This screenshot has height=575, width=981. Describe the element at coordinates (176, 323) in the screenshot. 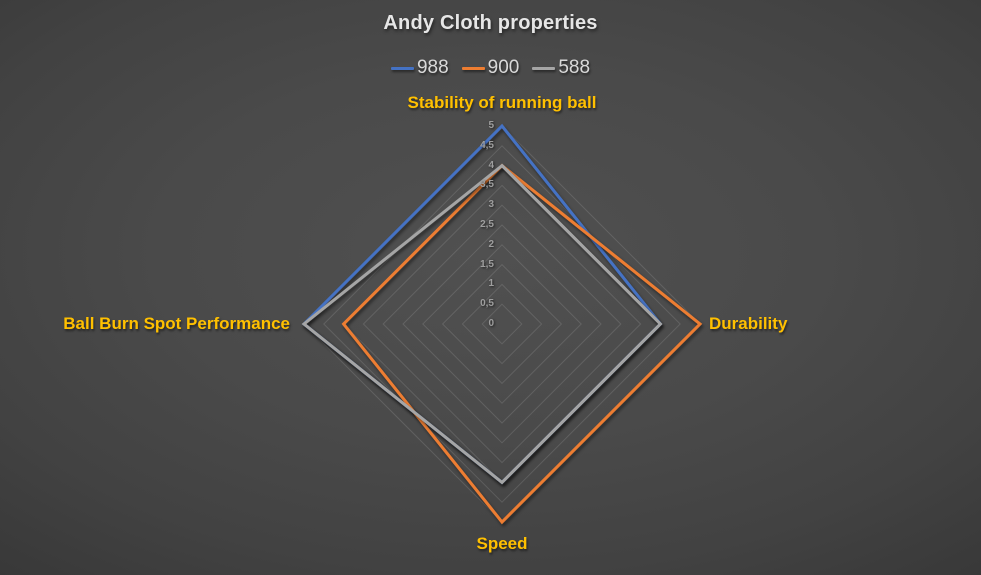

I see `category-label-ball-burn-spot-performance: Ball Burn Spot Performance` at that location.